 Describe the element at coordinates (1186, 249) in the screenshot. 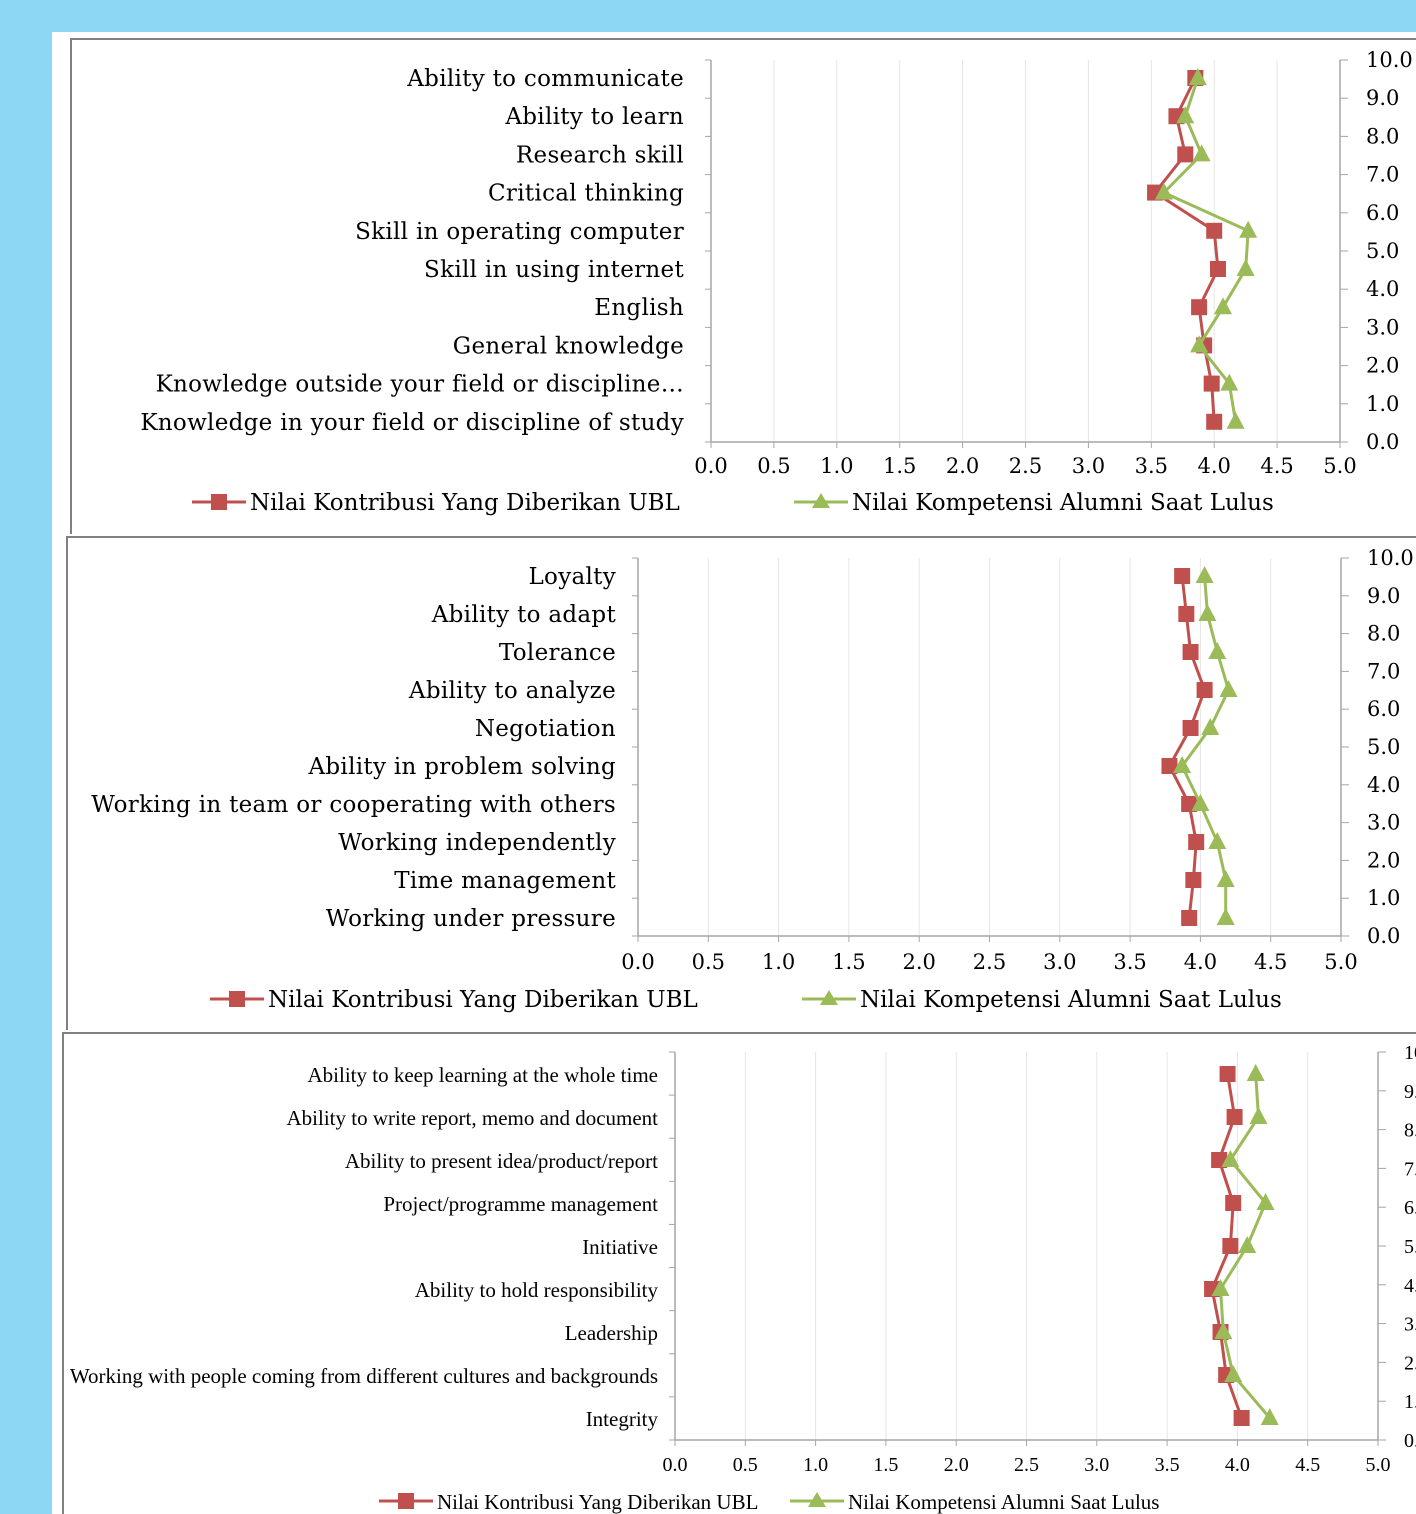

I see `series-line-ubl` at that location.